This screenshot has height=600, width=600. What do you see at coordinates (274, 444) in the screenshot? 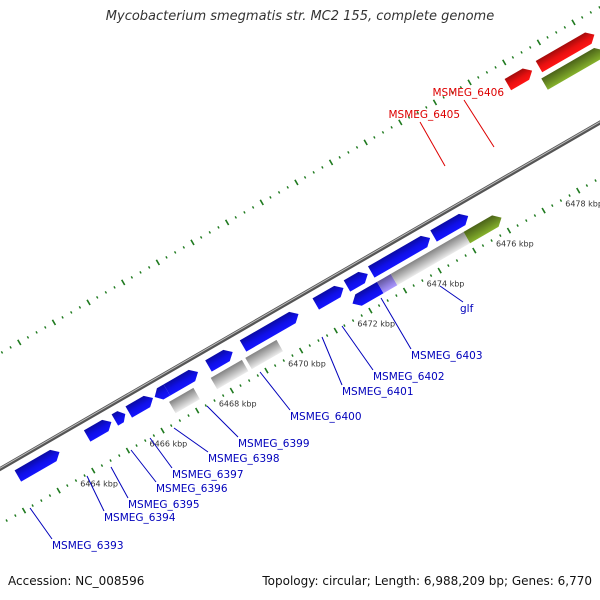
I see `gene-label: MSMEG_6399` at bounding box center [274, 444].